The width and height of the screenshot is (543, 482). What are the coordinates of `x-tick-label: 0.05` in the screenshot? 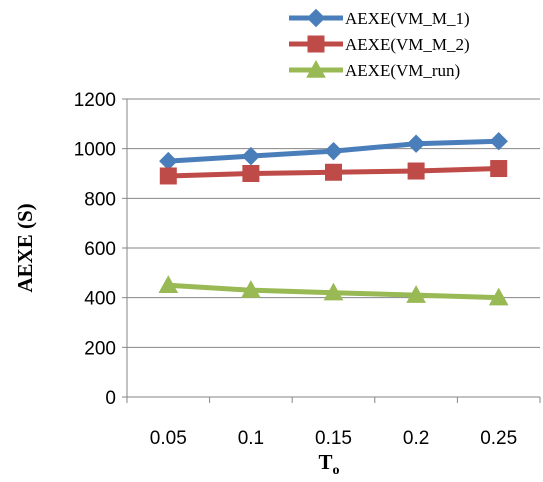 It's located at (168, 438).